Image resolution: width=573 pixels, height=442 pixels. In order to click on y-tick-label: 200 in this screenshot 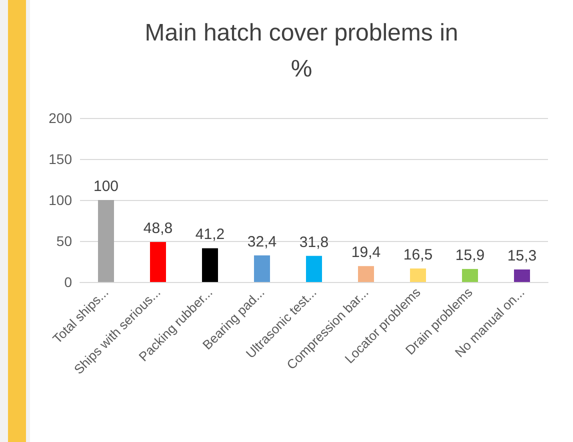, I will do `click(60, 118)`.